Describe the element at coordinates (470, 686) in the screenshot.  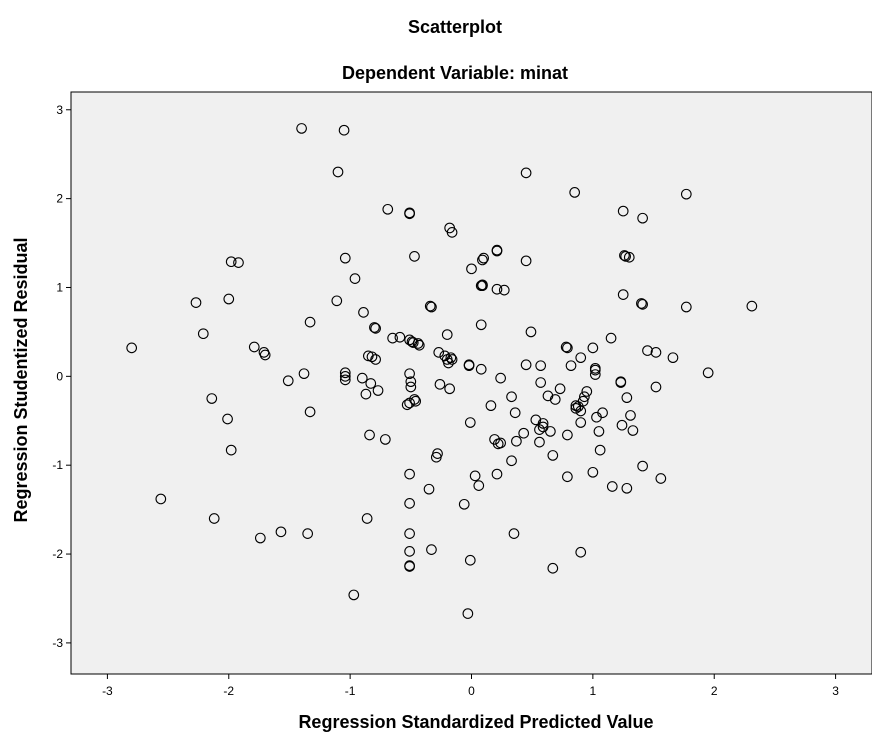
I see `x-axis: -3 -2 -1 0 1 2 3` at that location.